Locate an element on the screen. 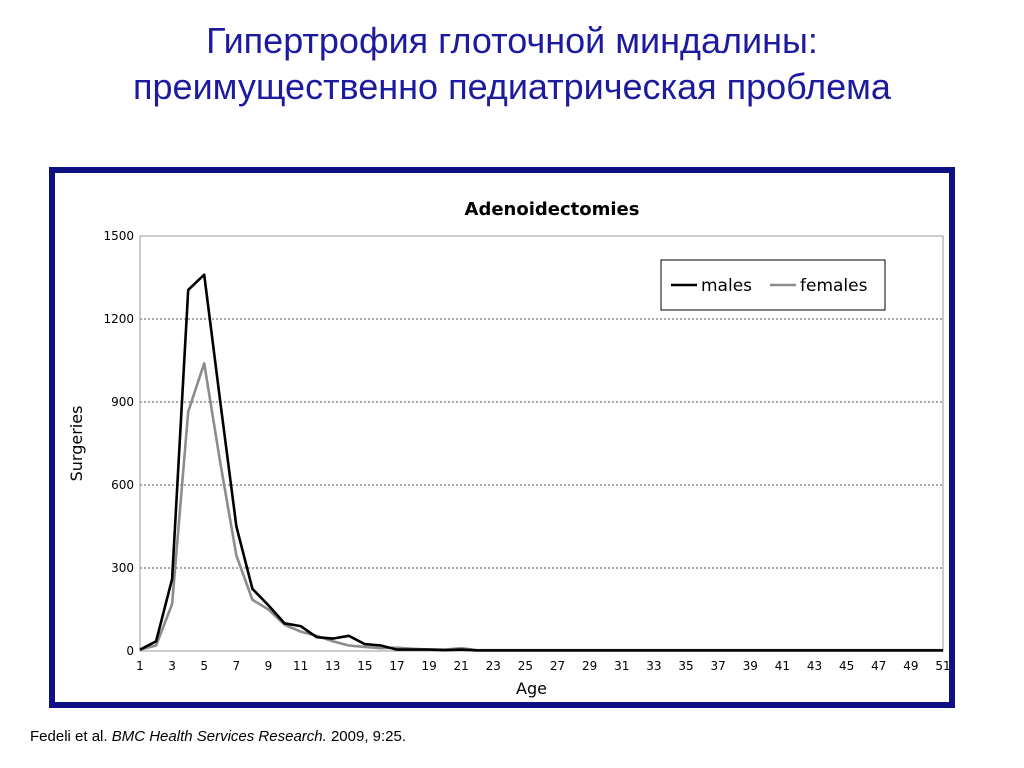 The image size is (1024, 768). x-tick-label-9: 19 is located at coordinates (428, 666).